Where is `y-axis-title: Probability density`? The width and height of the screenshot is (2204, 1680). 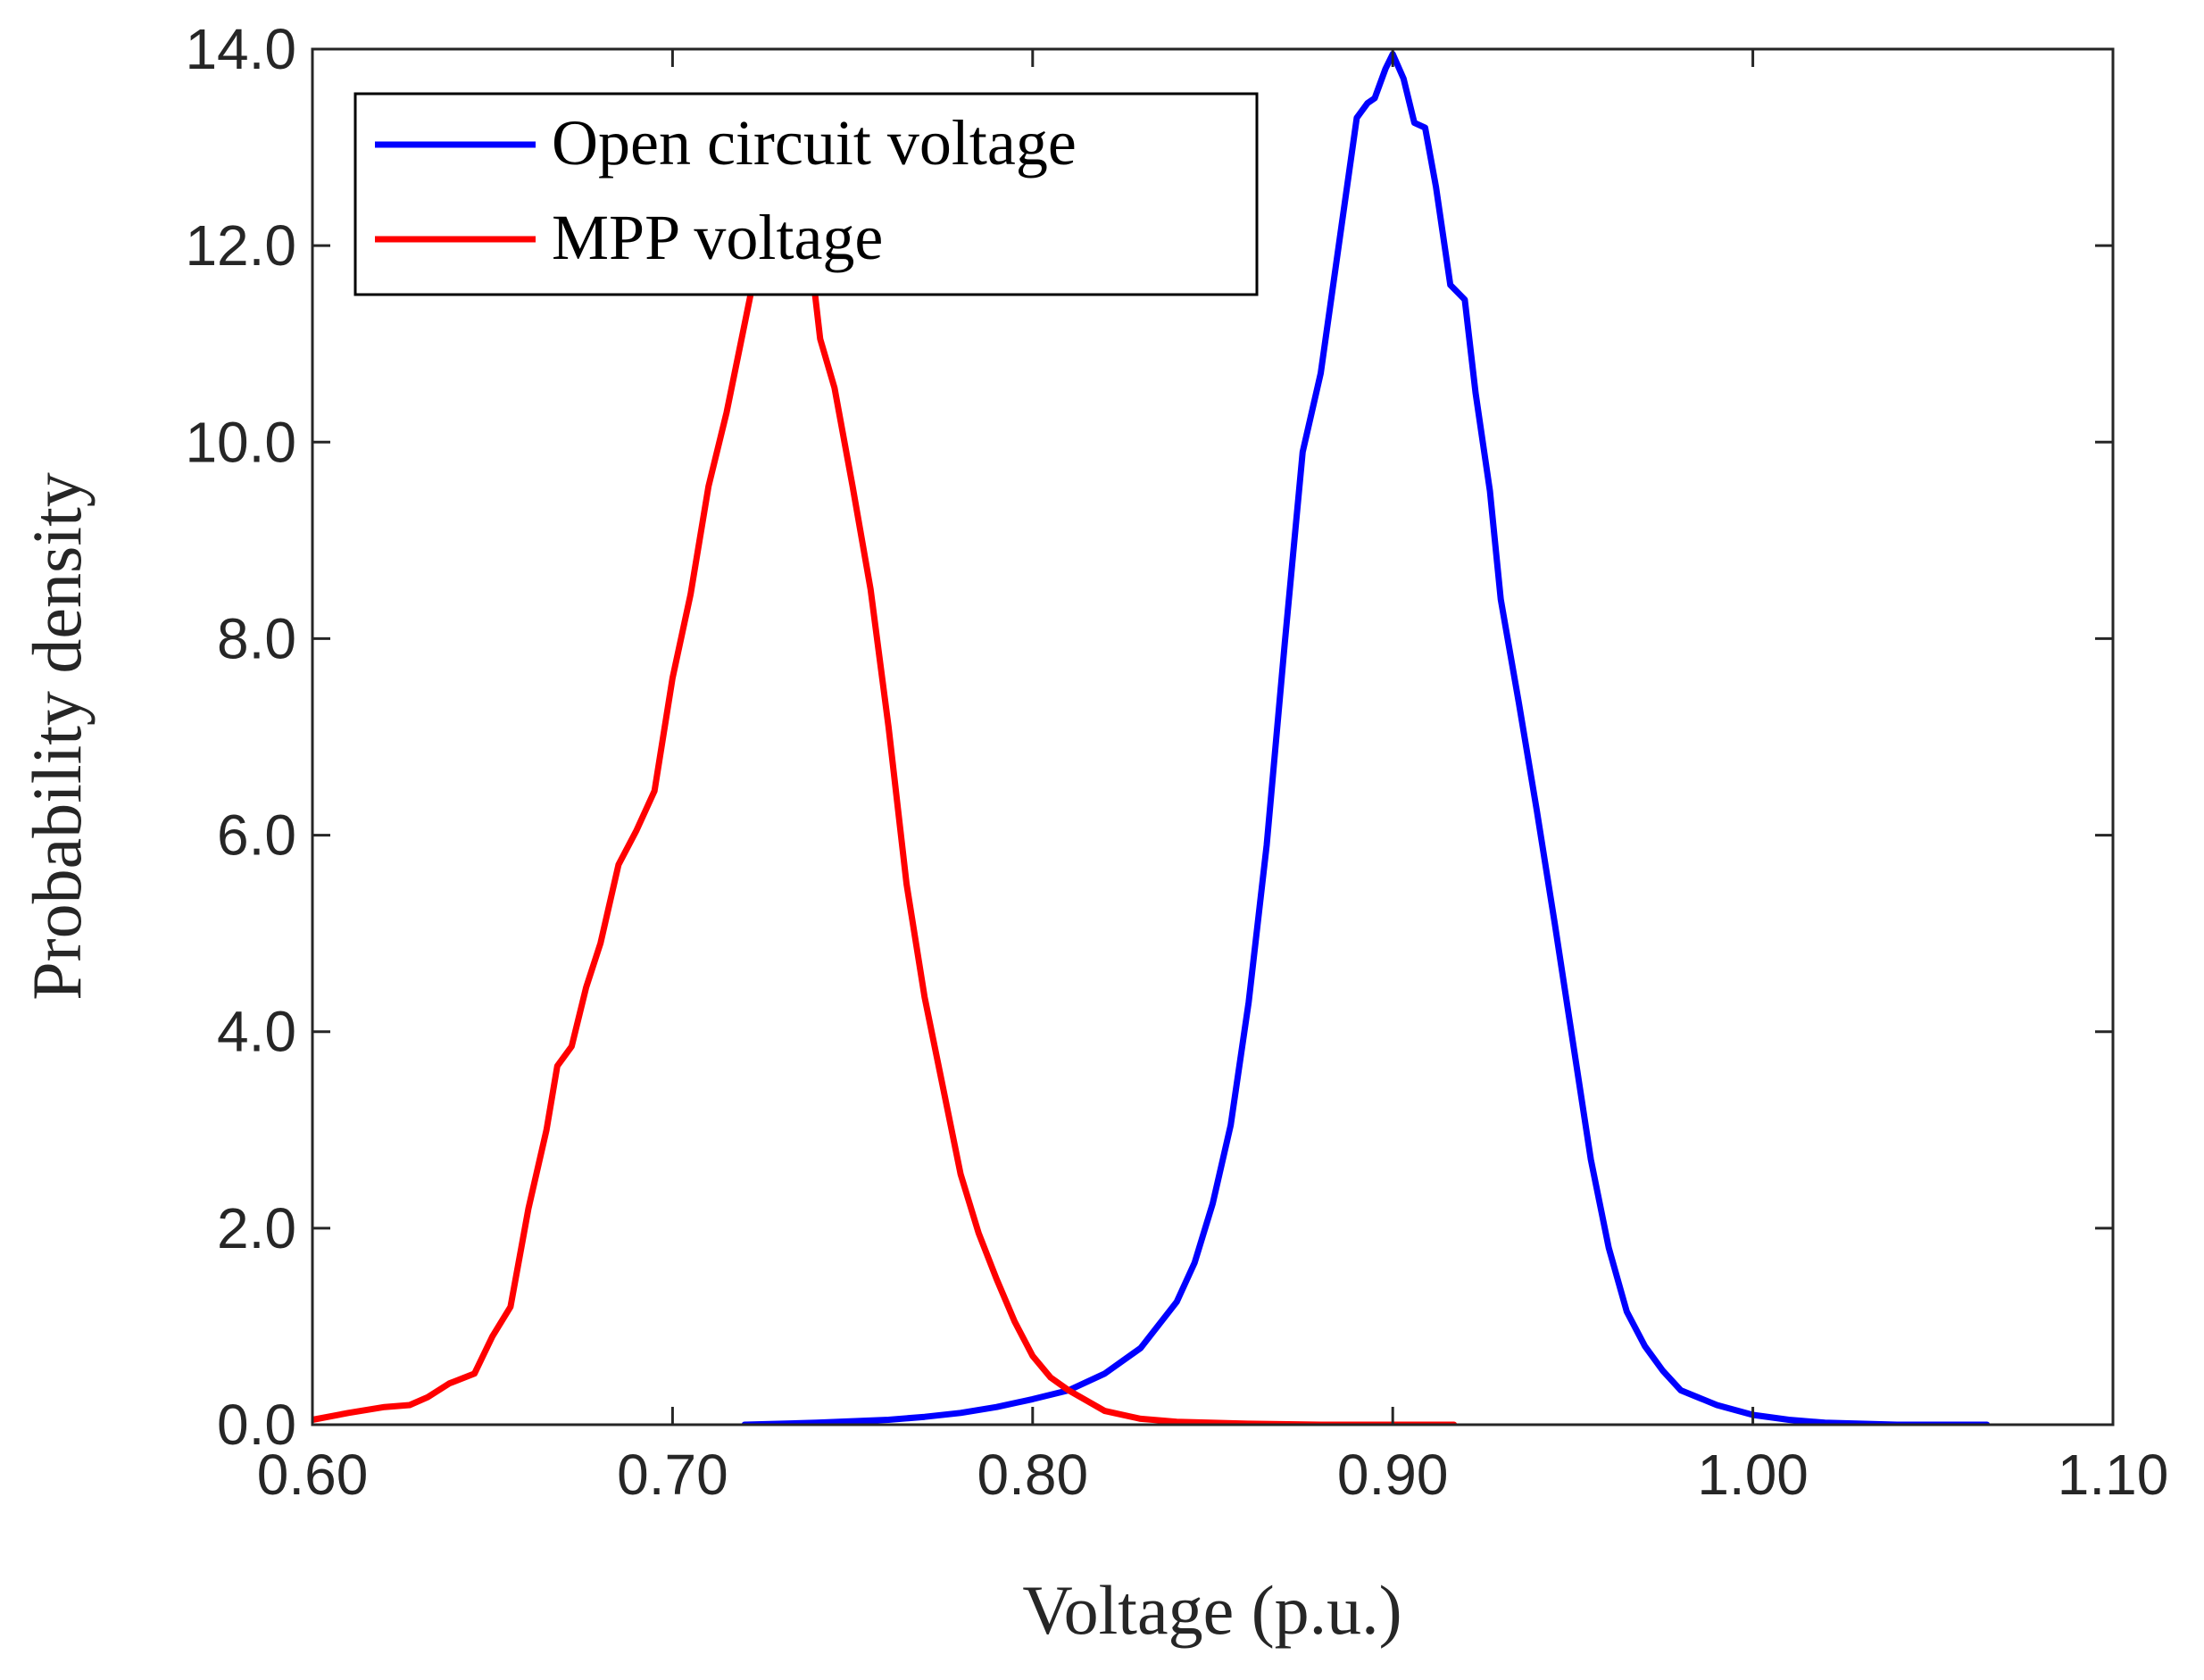 y-axis-title: Probability density is located at coordinates (57, 736).